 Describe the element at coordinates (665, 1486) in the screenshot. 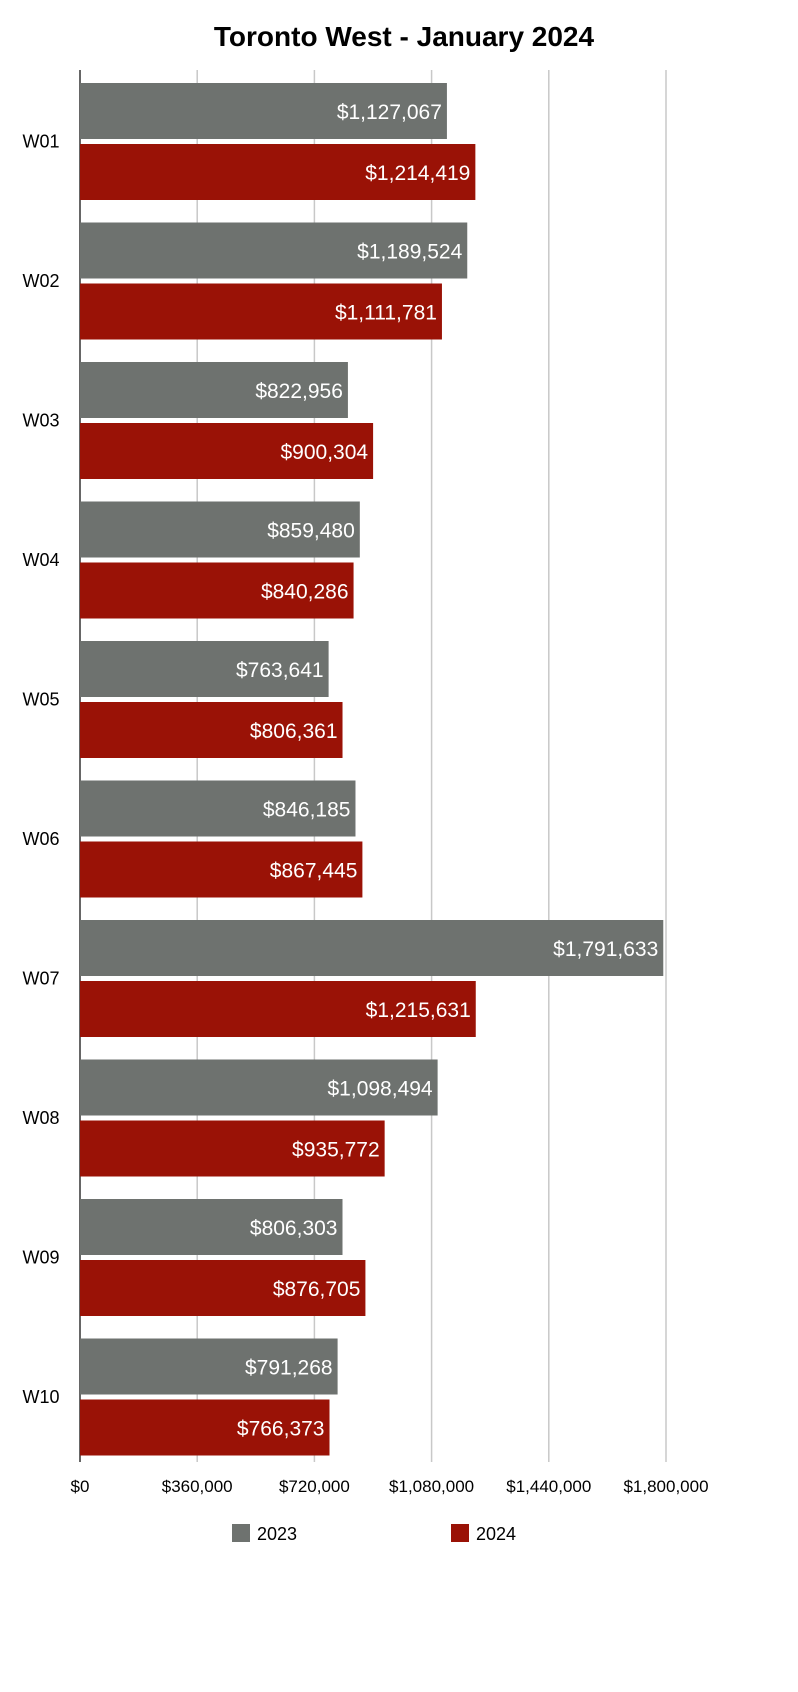

I see `x-tick-label: $1,800,000` at that location.